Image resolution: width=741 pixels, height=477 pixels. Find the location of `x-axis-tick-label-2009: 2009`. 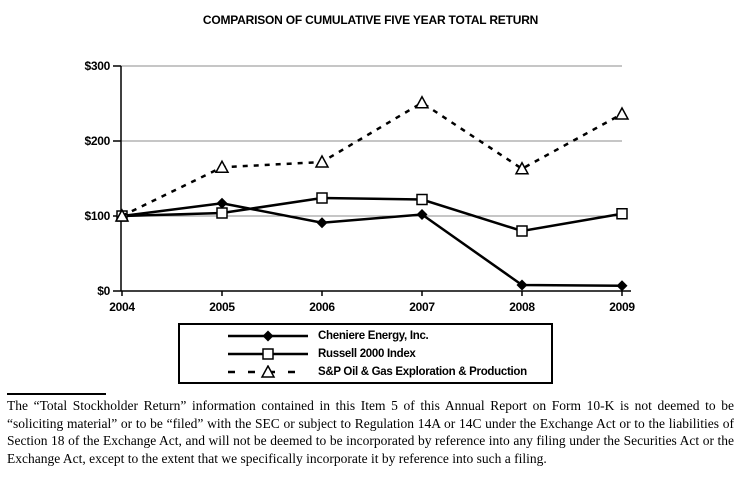

x-axis-tick-label-2009: 2009 is located at coordinates (622, 307).